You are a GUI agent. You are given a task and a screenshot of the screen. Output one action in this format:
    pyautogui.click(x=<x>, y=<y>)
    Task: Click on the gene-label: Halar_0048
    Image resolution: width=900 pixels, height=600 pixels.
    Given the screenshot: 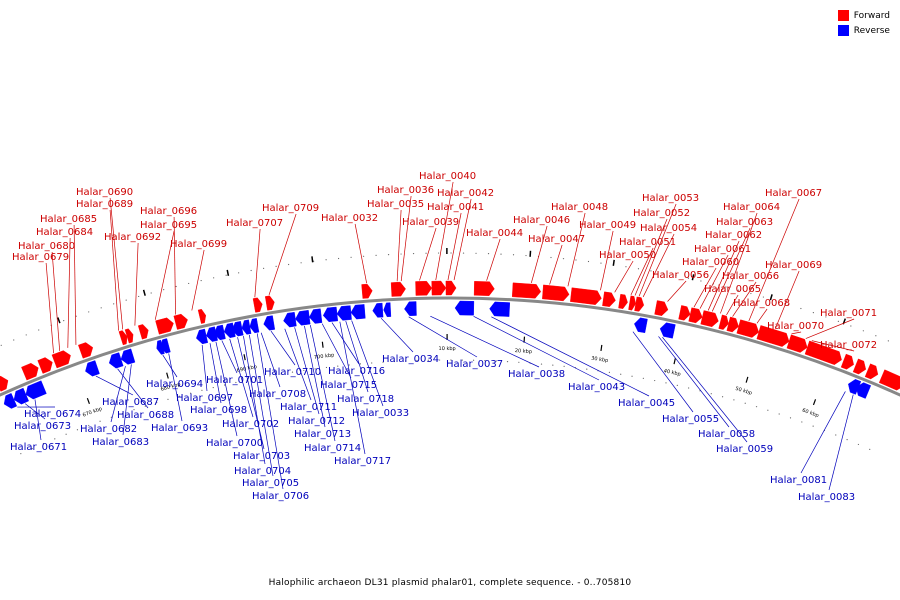 What is the action you would take?
    pyautogui.click(x=579, y=207)
    